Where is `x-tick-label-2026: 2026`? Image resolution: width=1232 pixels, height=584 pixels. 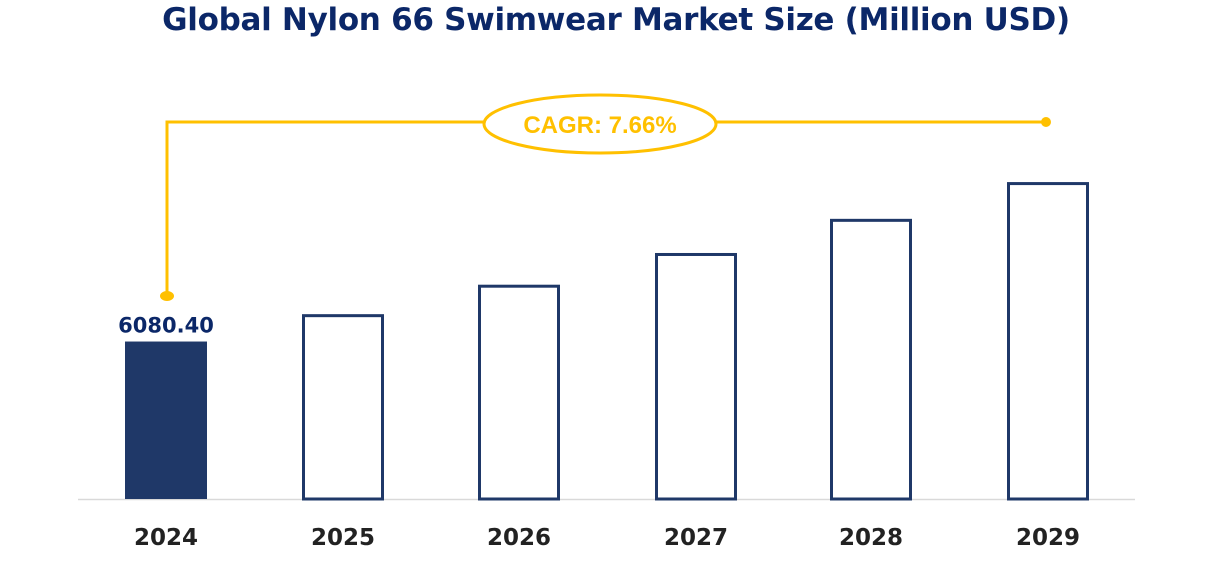 x-tick-label-2026: 2026 is located at coordinates (519, 538).